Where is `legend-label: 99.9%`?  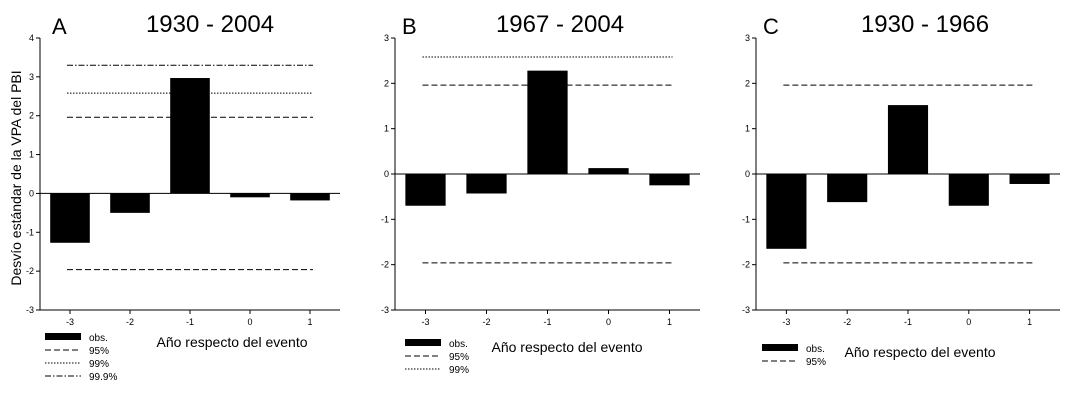
legend-label: 99.9% is located at coordinates (103, 377).